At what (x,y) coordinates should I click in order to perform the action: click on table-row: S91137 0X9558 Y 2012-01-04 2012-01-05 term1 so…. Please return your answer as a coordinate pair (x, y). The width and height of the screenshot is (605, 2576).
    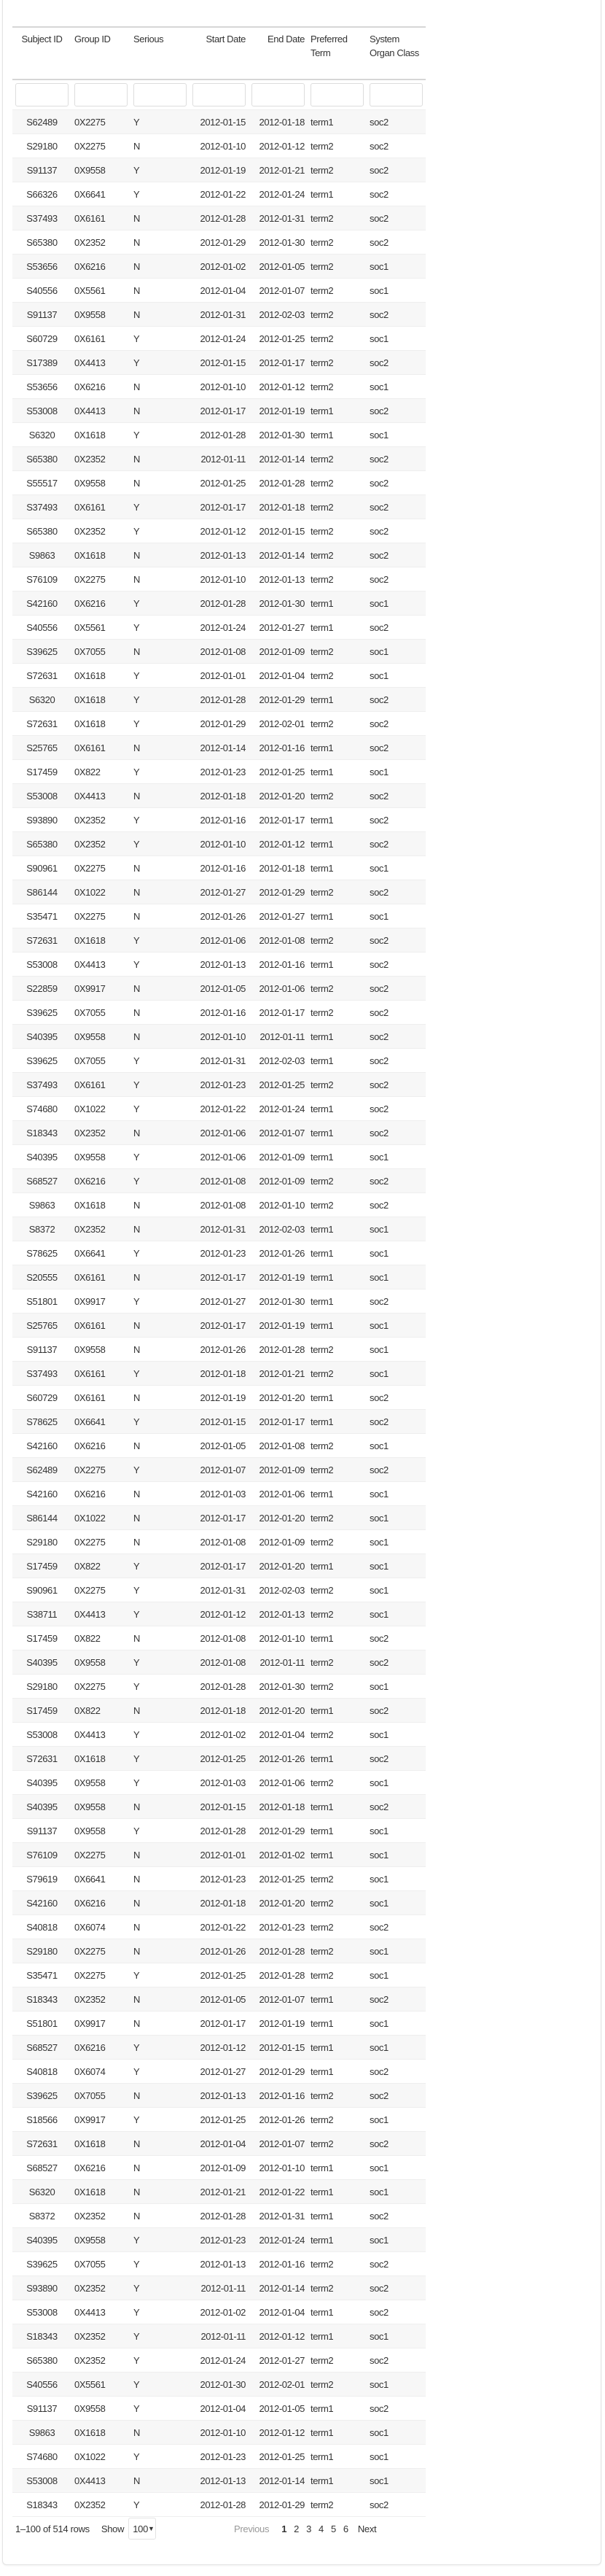
    Looking at the image, I should click on (219, 2409).